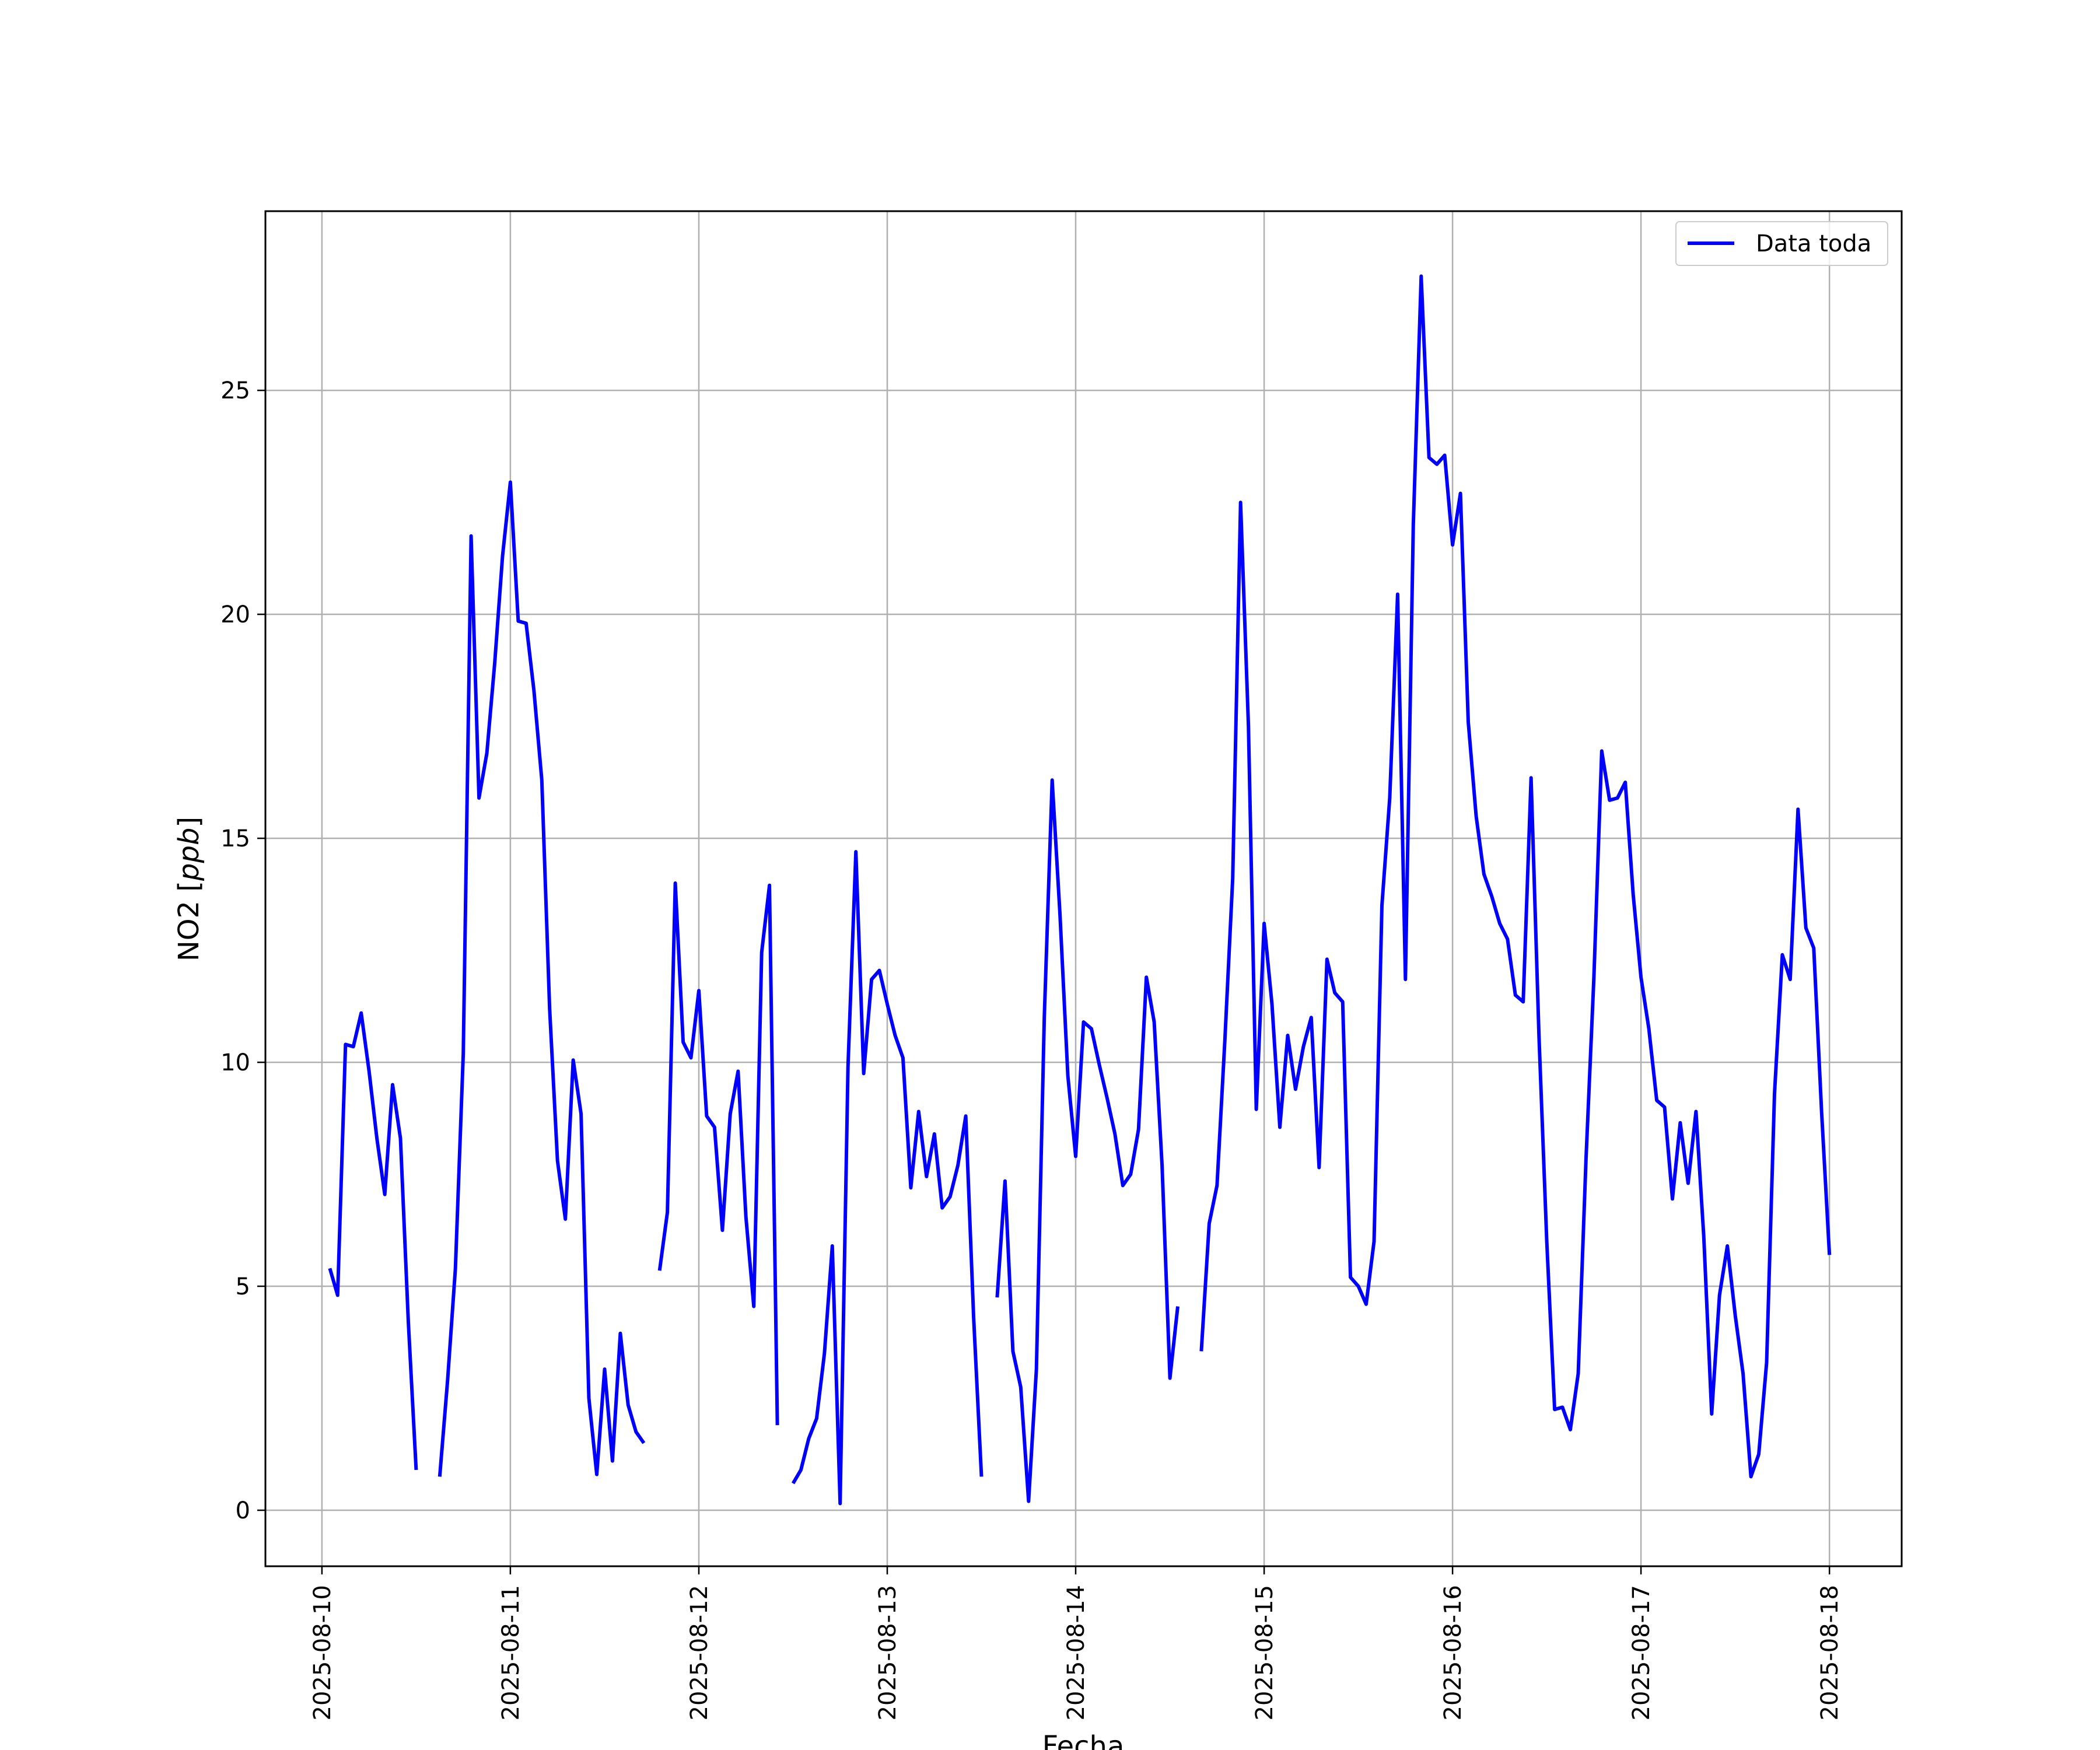 Image resolution: width=2100 pixels, height=1750 pixels. I want to click on x-axis-title: Fecha, so click(1083, 1740).